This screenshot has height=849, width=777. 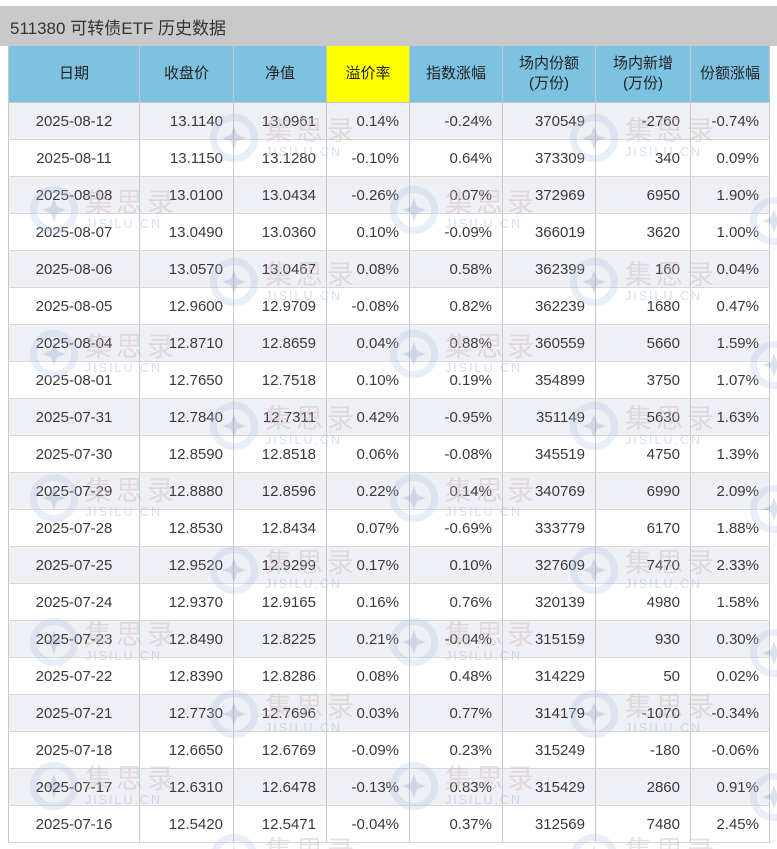 I want to click on cell-share_change: -0.06%, so click(x=730, y=750).